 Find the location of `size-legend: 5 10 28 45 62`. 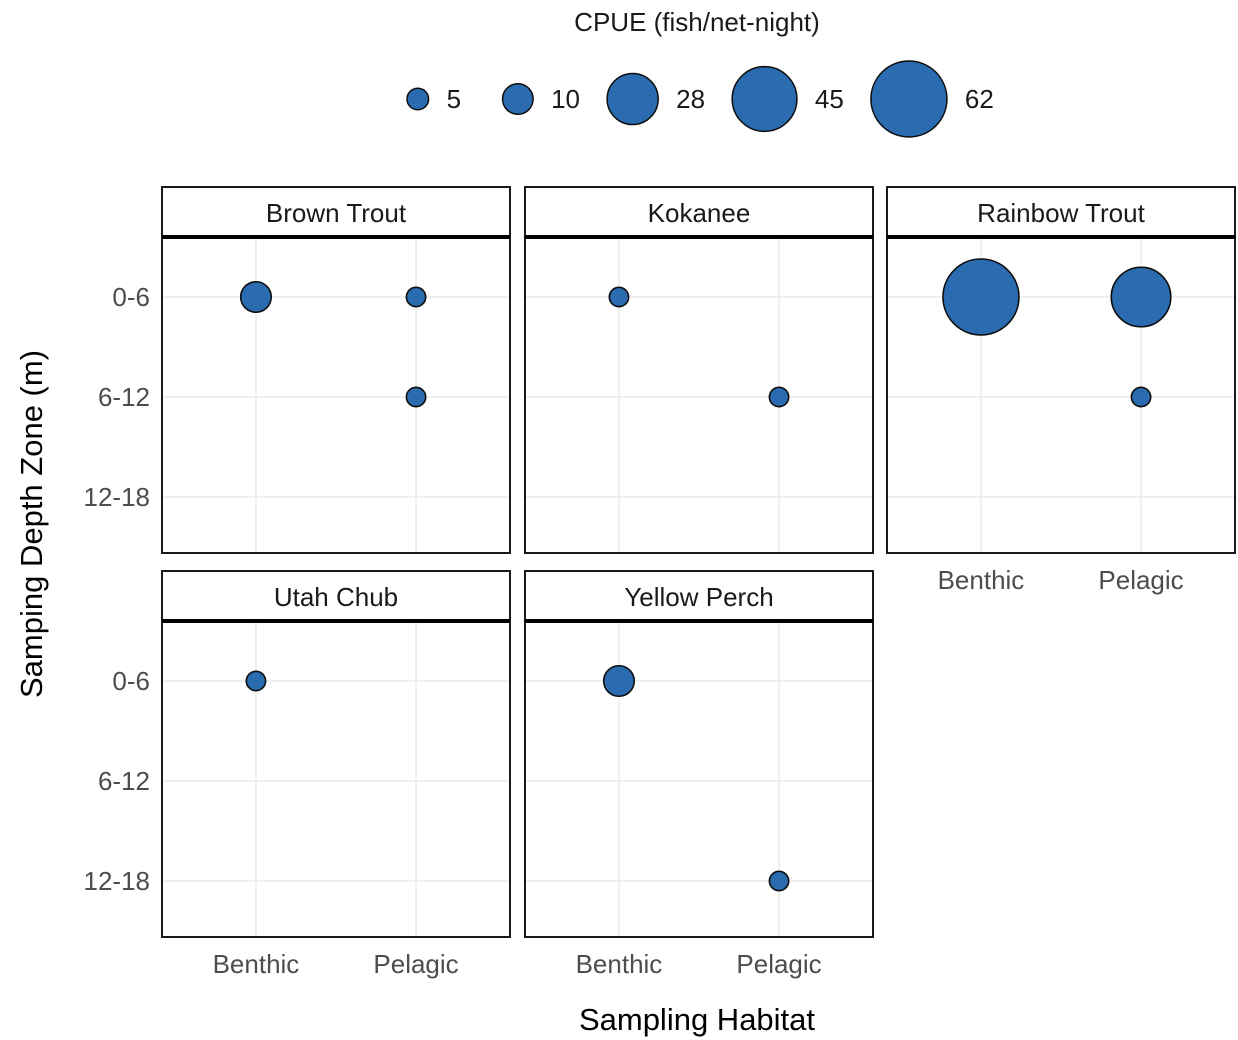

size-legend: 5 10 28 45 62 is located at coordinates (700, 99).